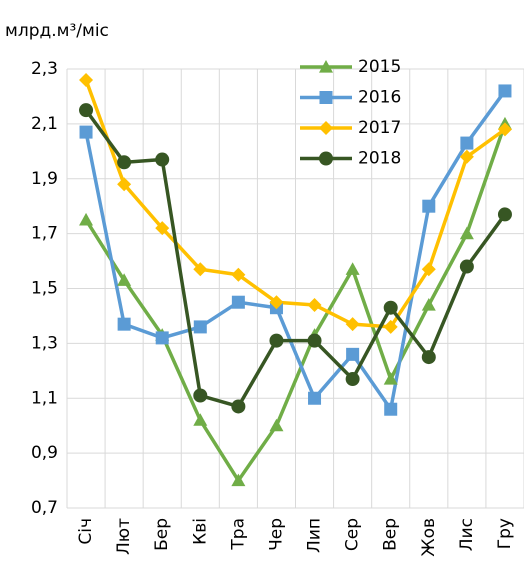 The width and height of the screenshot is (524, 563). What do you see at coordinates (379, 98) in the screenshot?
I see `legend-label: 2016` at bounding box center [379, 98].